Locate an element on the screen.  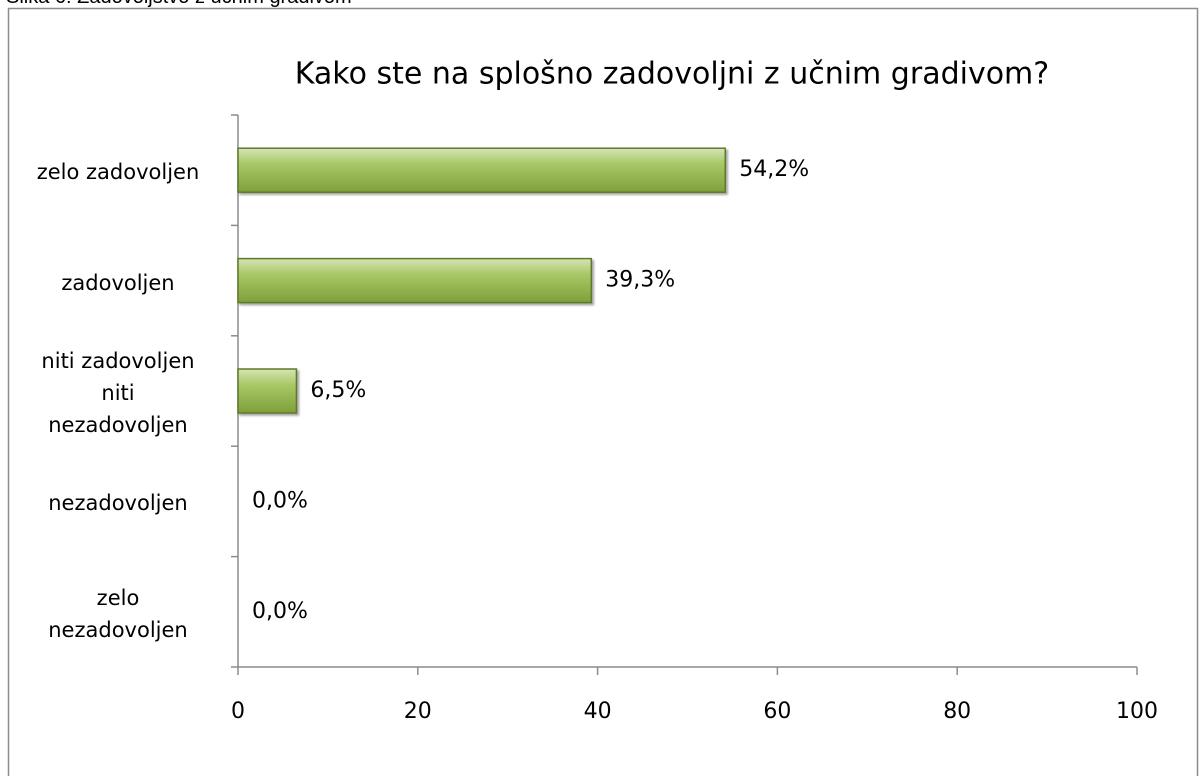
y-tick-label: niti zadovoljen niti nezadovoljen is located at coordinates (118, 393).